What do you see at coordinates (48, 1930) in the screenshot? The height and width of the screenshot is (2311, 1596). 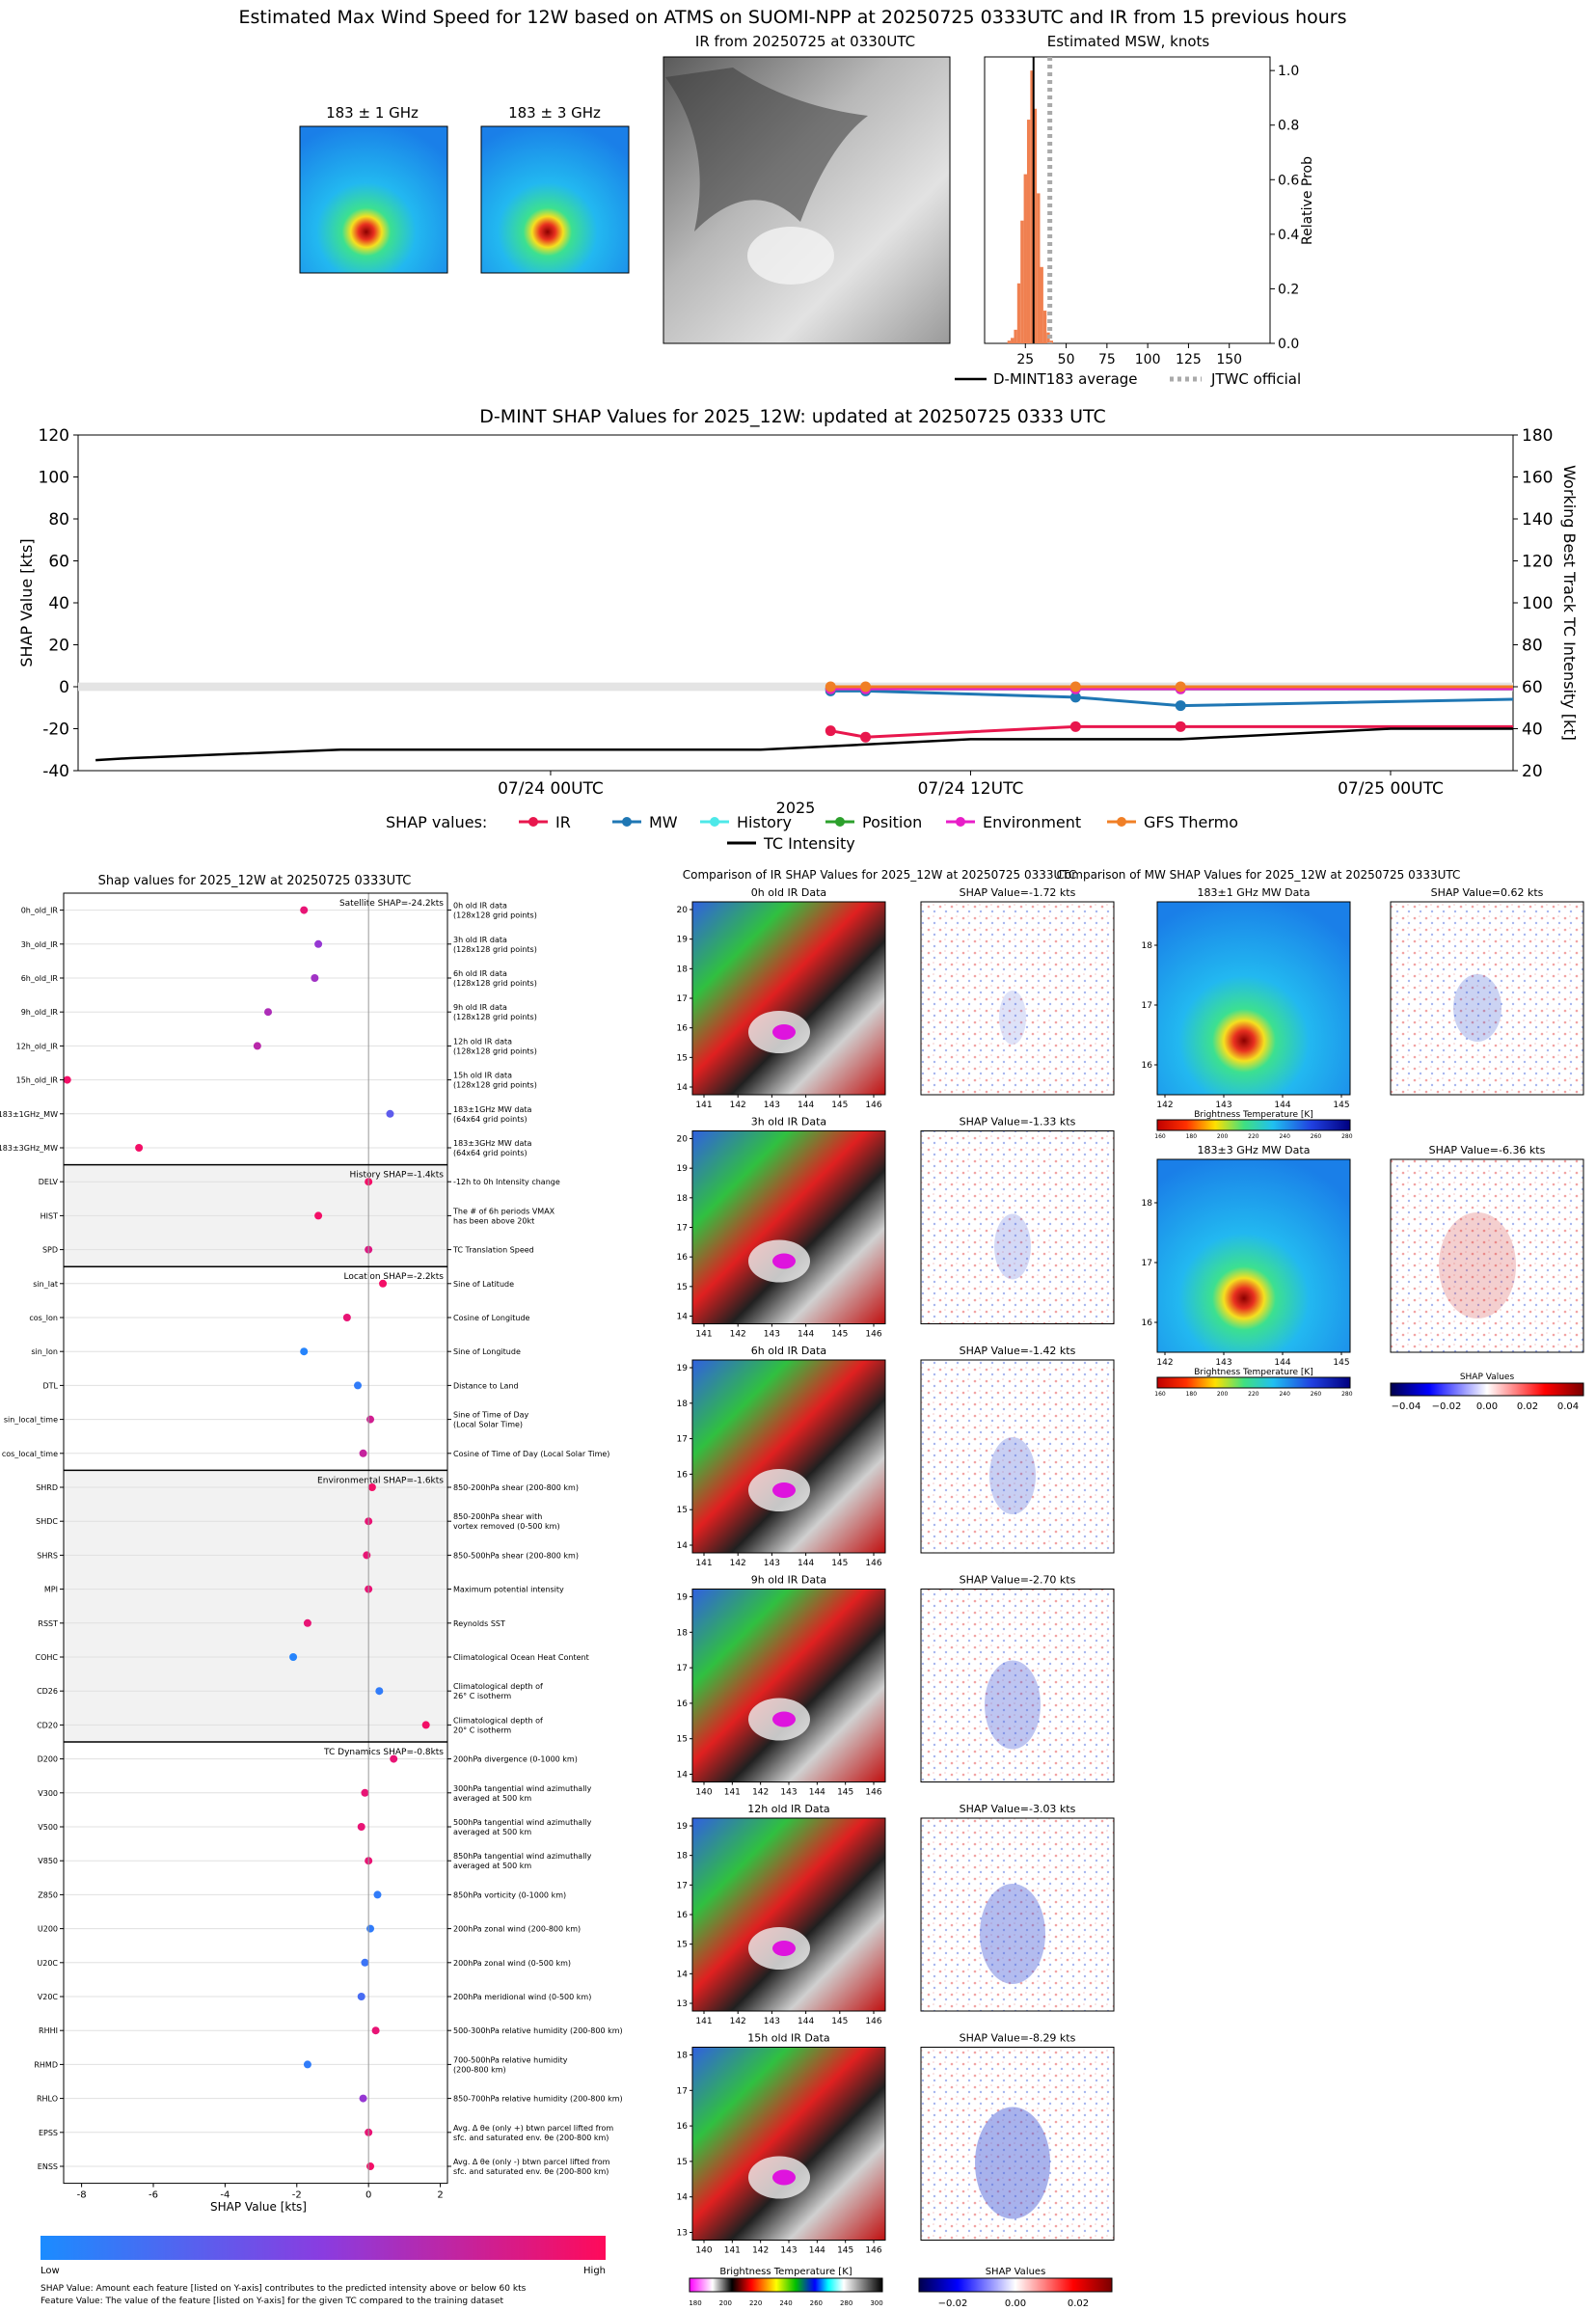 I see `sc-feature-label: U200` at bounding box center [48, 1930].